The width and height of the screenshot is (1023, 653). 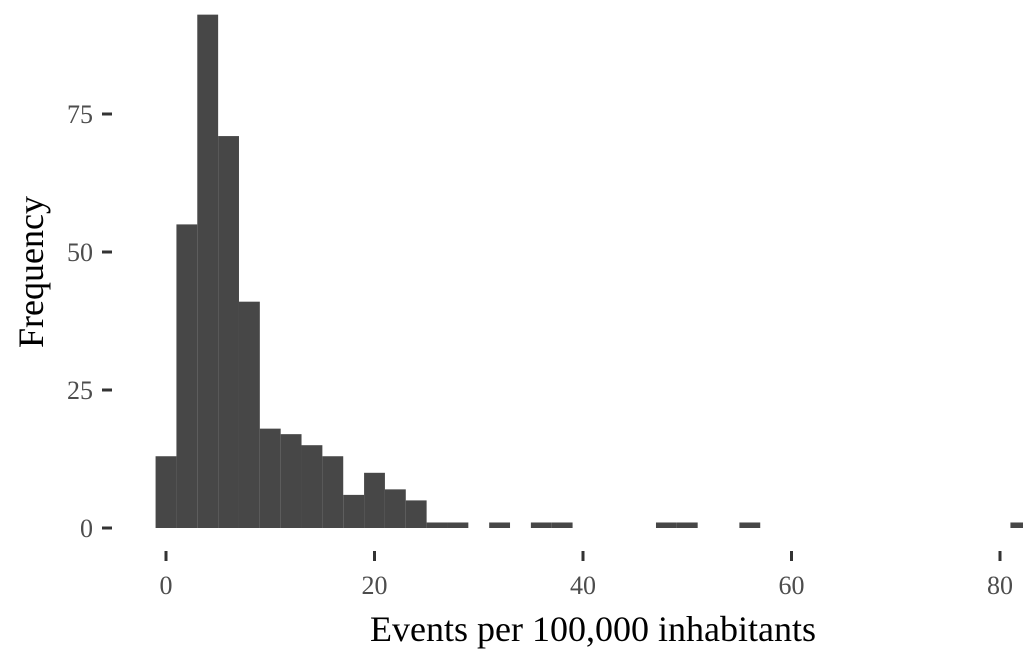 What do you see at coordinates (80, 114) in the screenshot?
I see `y-tick-label: 75` at bounding box center [80, 114].